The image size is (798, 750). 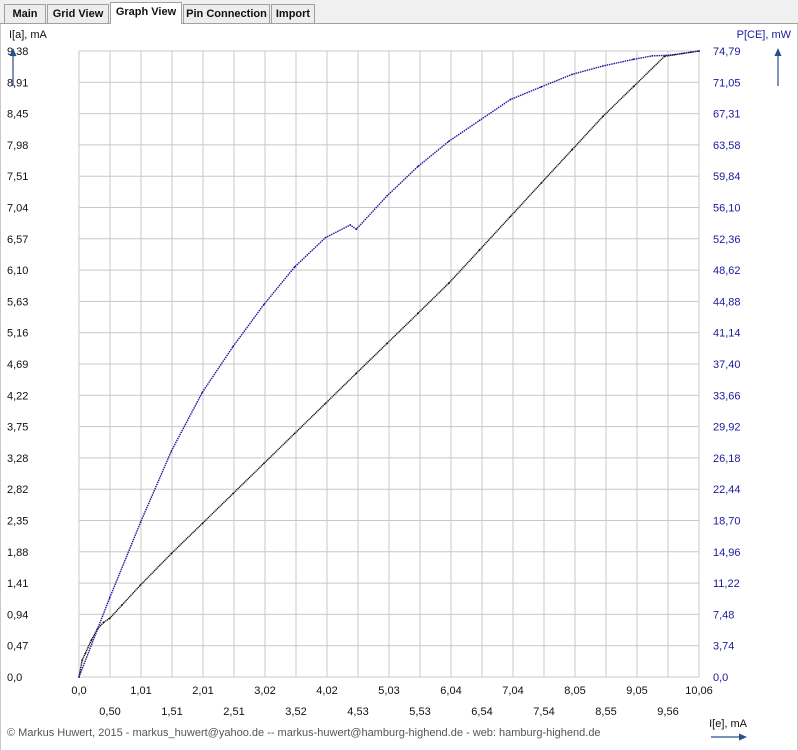 What do you see at coordinates (727, 83) in the screenshot?
I see `y-tick-right-label: 71,05` at bounding box center [727, 83].